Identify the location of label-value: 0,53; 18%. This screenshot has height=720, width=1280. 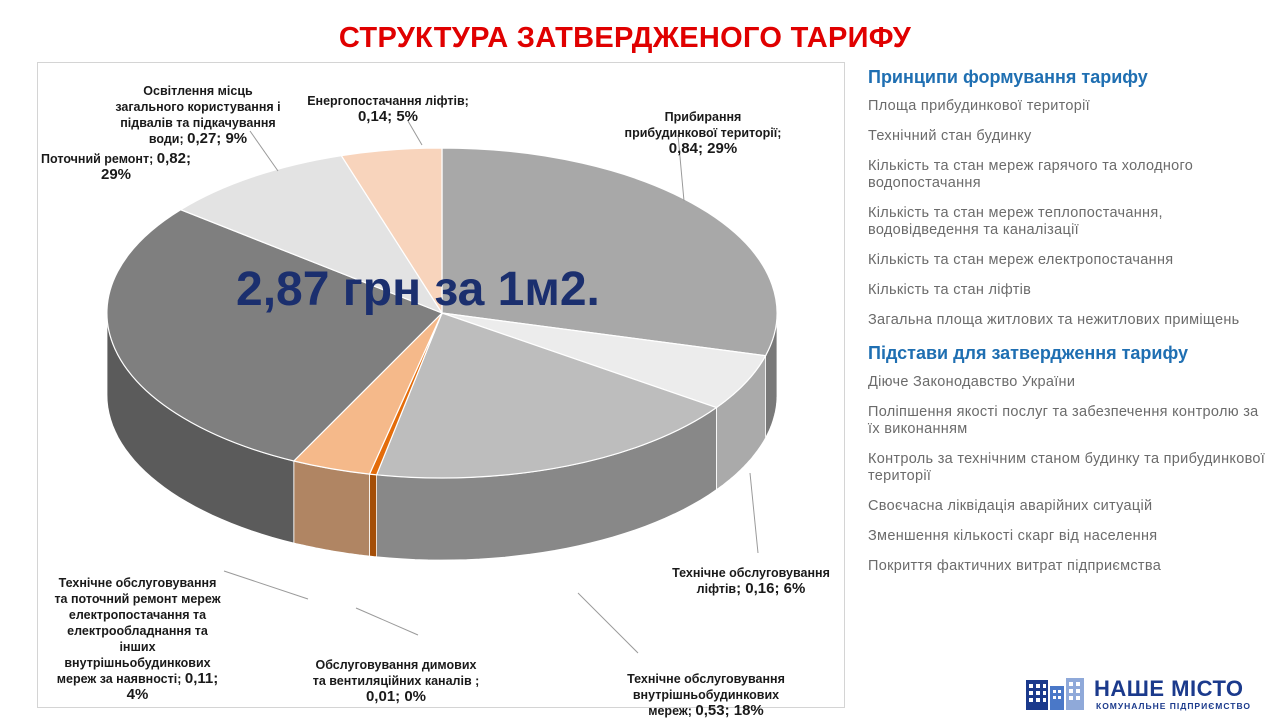
(729, 710).